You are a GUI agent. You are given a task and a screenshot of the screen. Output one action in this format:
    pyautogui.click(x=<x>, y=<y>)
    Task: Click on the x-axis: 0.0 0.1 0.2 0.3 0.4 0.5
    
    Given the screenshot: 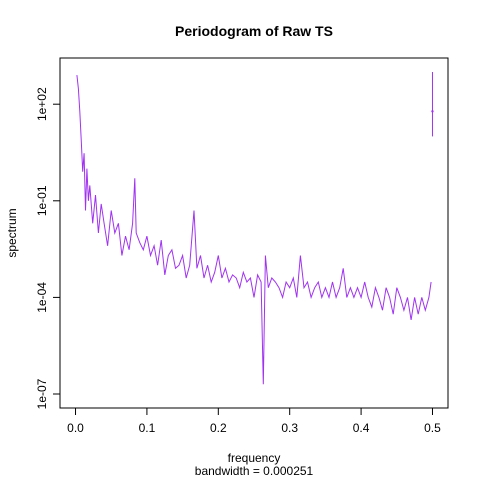 What is the action you would take?
    pyautogui.click(x=254, y=421)
    